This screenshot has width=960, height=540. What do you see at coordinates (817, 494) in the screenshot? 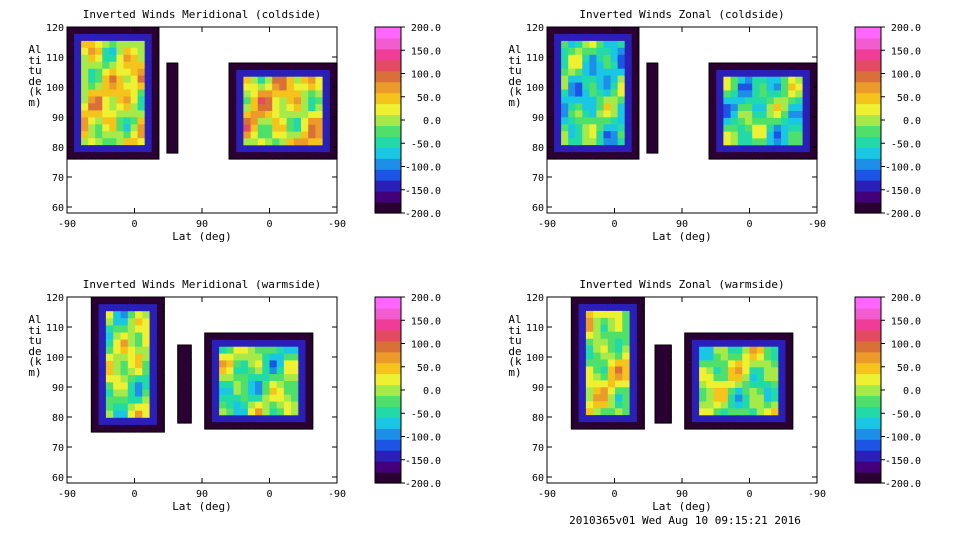
I see `x-tick-label: -90` at bounding box center [817, 494].